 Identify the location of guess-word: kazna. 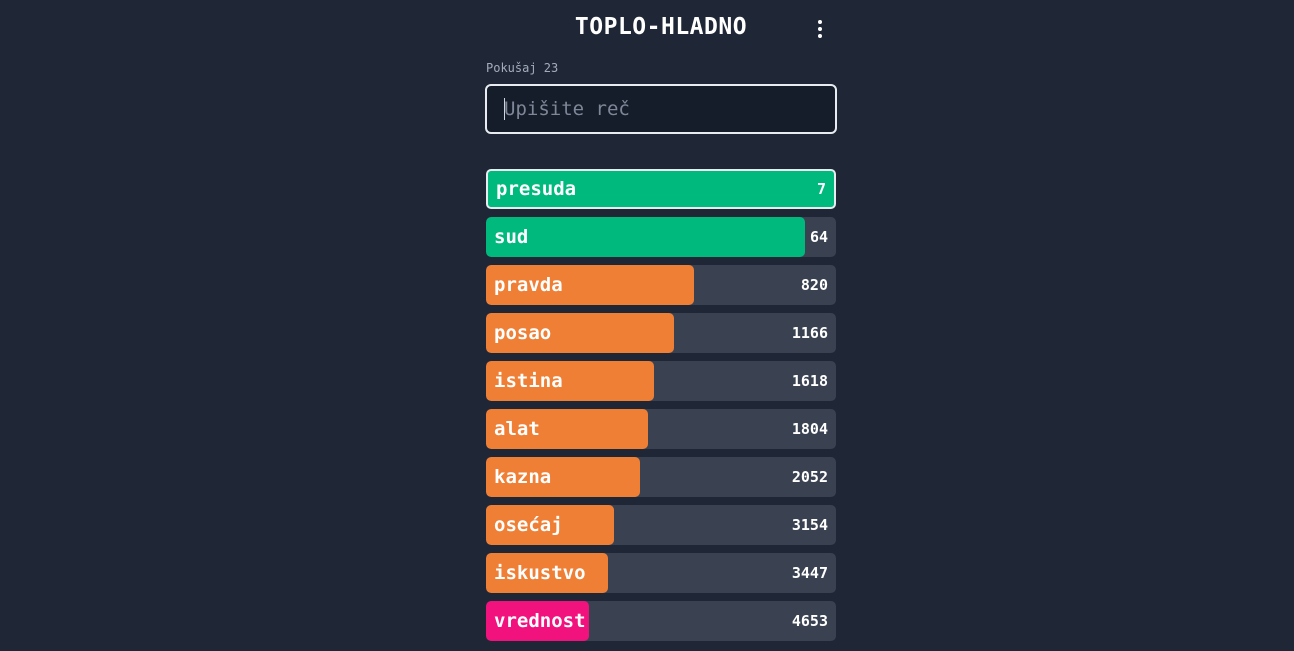
(523, 477).